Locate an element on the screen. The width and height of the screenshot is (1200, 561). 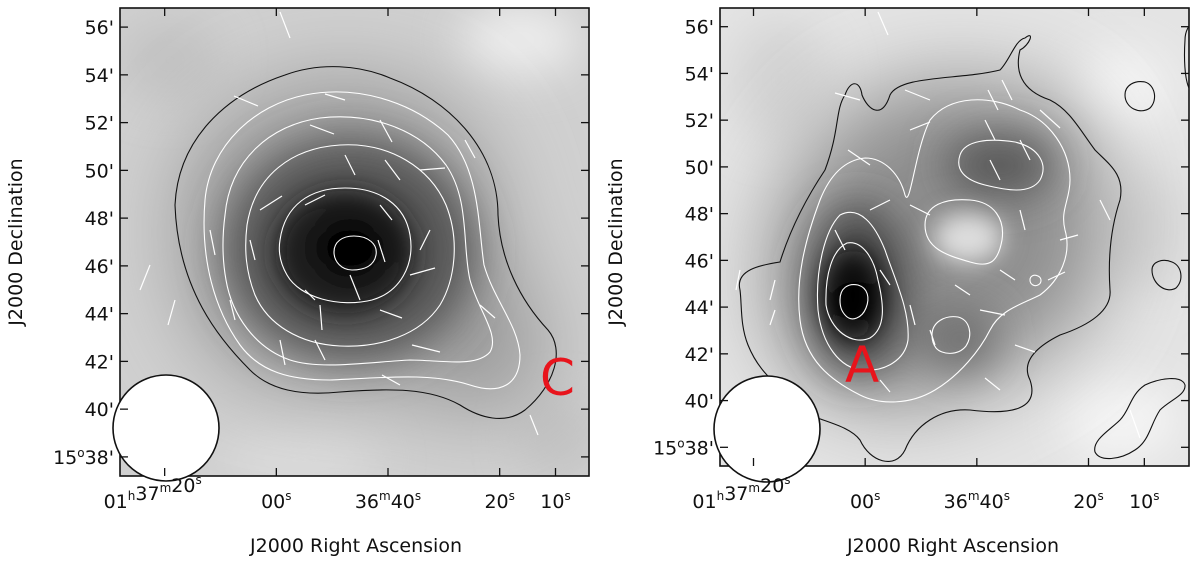
annotation-label: A is located at coordinates (862, 365).